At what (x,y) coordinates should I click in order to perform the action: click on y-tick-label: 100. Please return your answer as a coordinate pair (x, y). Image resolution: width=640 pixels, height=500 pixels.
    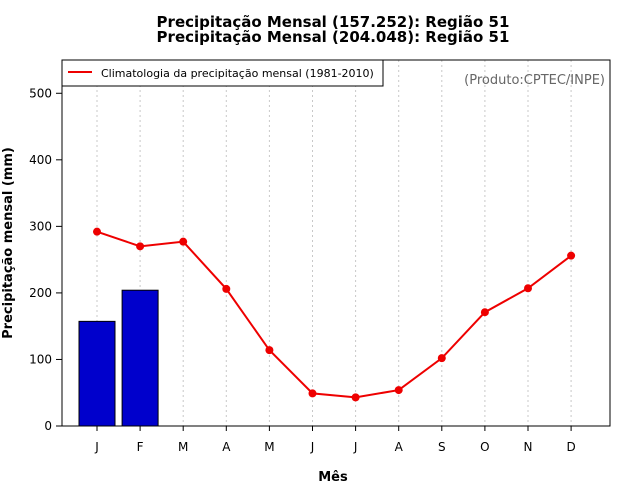
    Looking at the image, I should click on (40, 359).